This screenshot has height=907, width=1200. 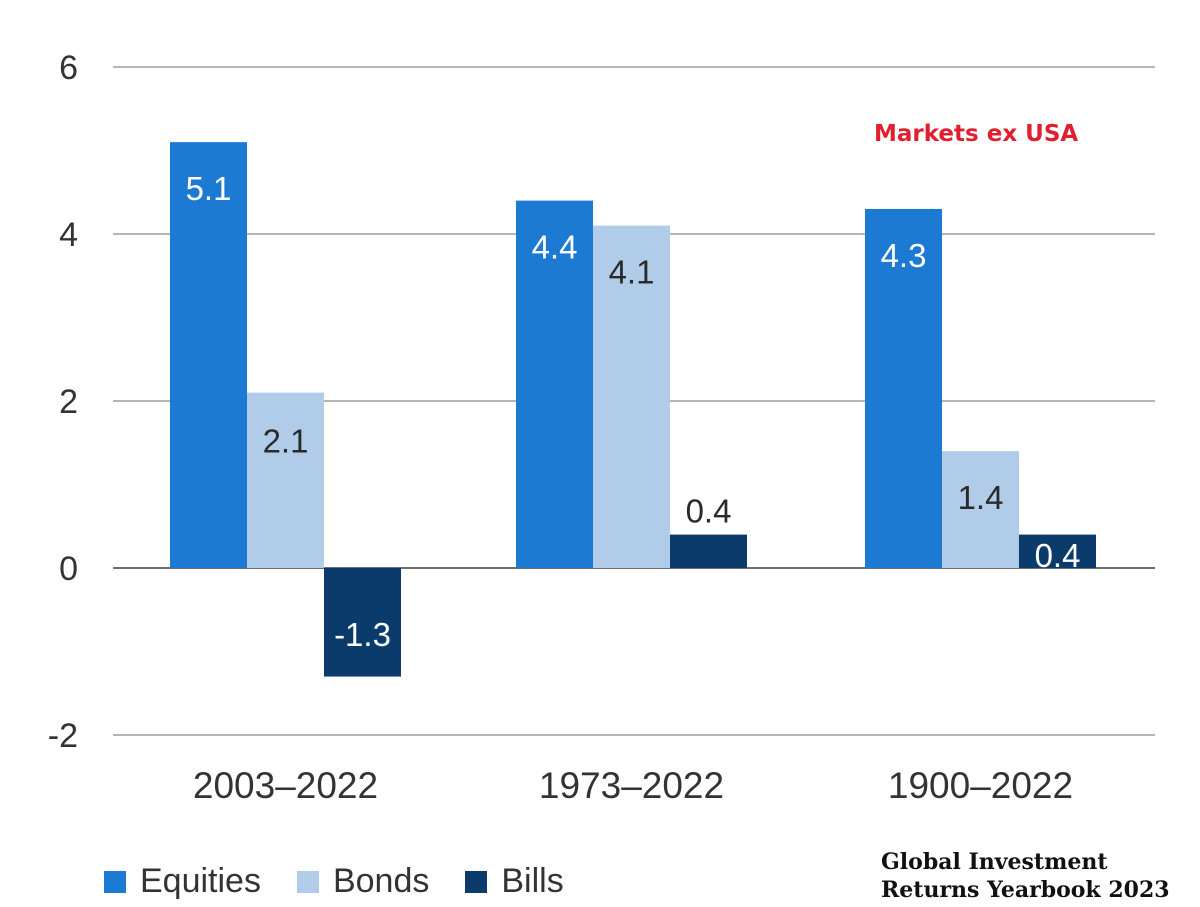 What do you see at coordinates (976, 134) in the screenshot?
I see `chart-annotation: Markets ex USA` at bounding box center [976, 134].